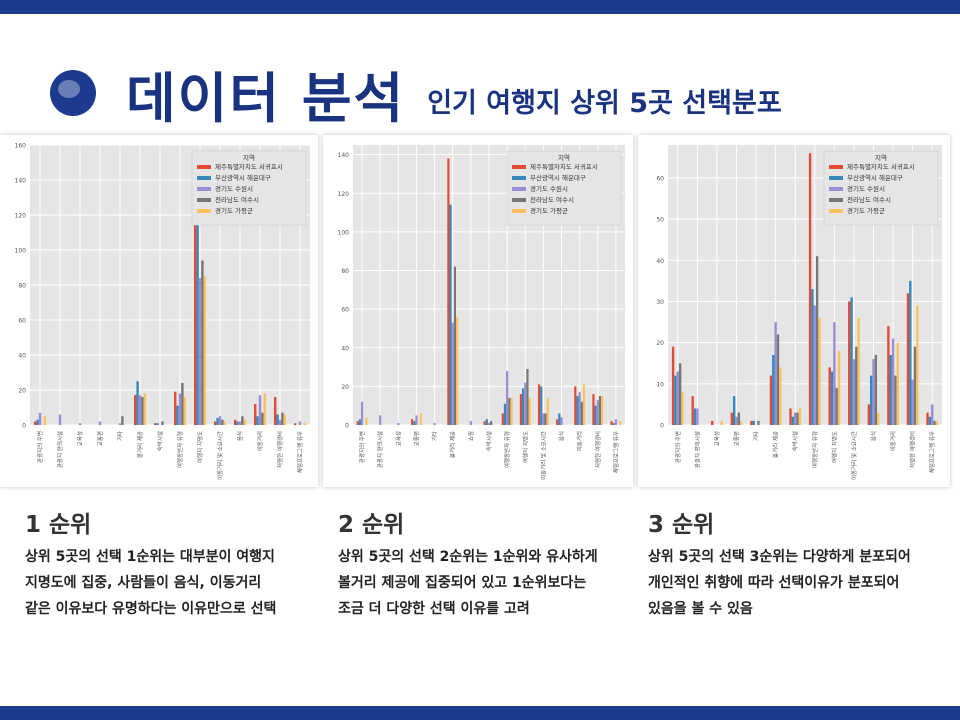 This screenshot has width=960, height=720. Describe the element at coordinates (237, 199) in the screenshot. I see `legend-label: 전라남도 여수시` at that location.